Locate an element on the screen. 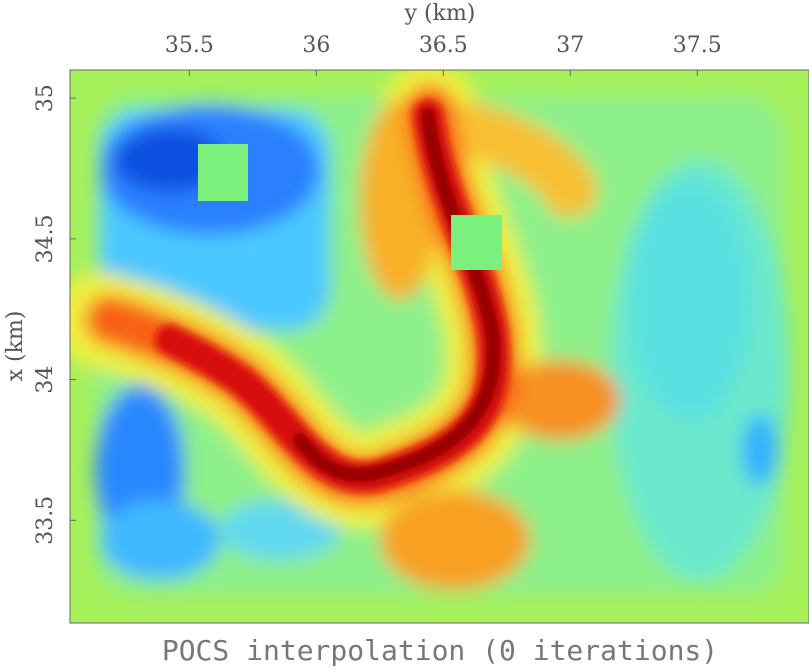 The width and height of the screenshot is (809, 671). x-tick-label: 37.5 is located at coordinates (697, 45).